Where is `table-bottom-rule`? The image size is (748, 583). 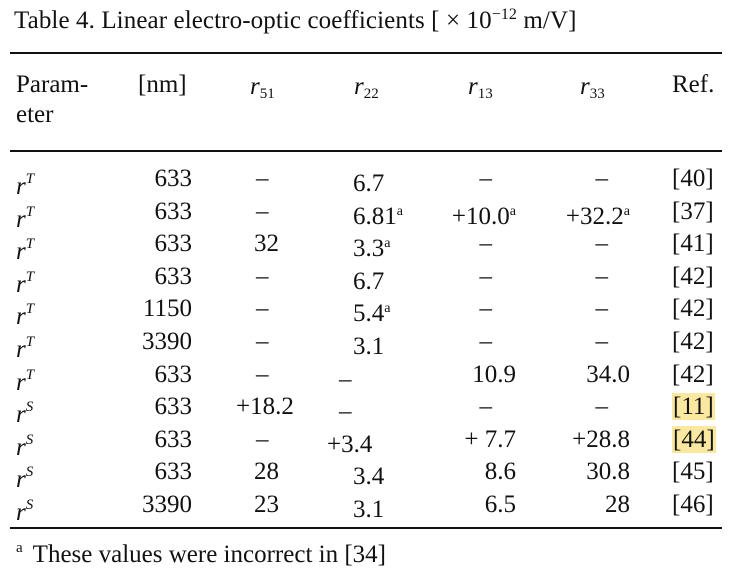
table-bottom-rule is located at coordinates (366, 528).